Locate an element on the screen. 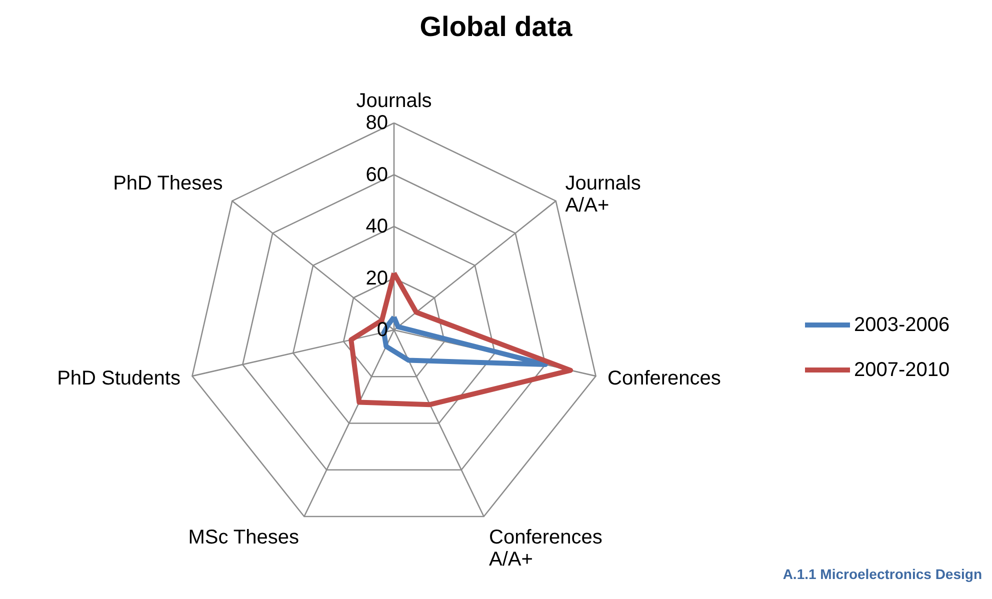  spoke-label: Journals A/A+ is located at coordinates (603, 194).